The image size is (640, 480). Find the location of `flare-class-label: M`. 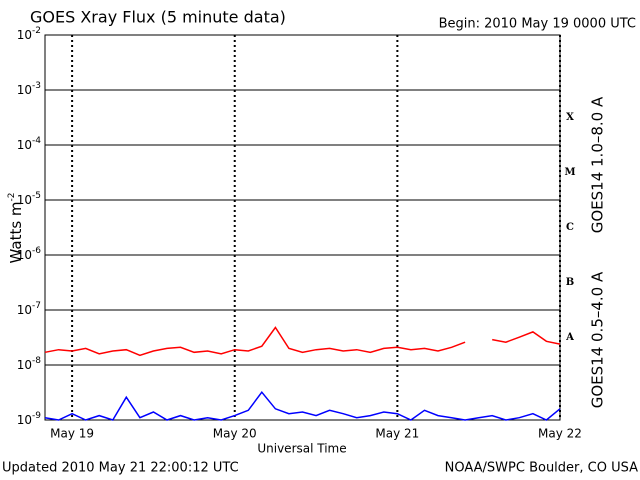

flare-class-label: M is located at coordinates (569, 172).